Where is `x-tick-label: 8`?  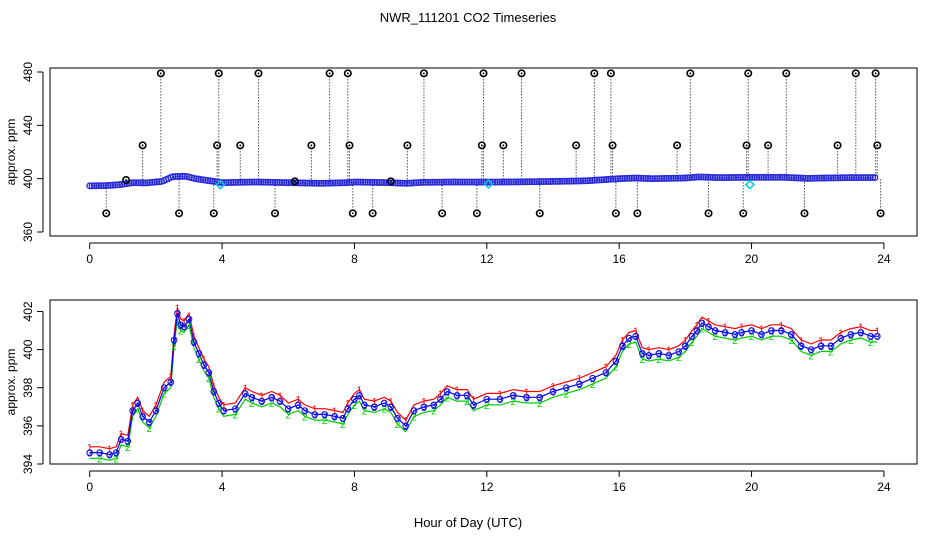
x-tick-label: 8 is located at coordinates (354, 259).